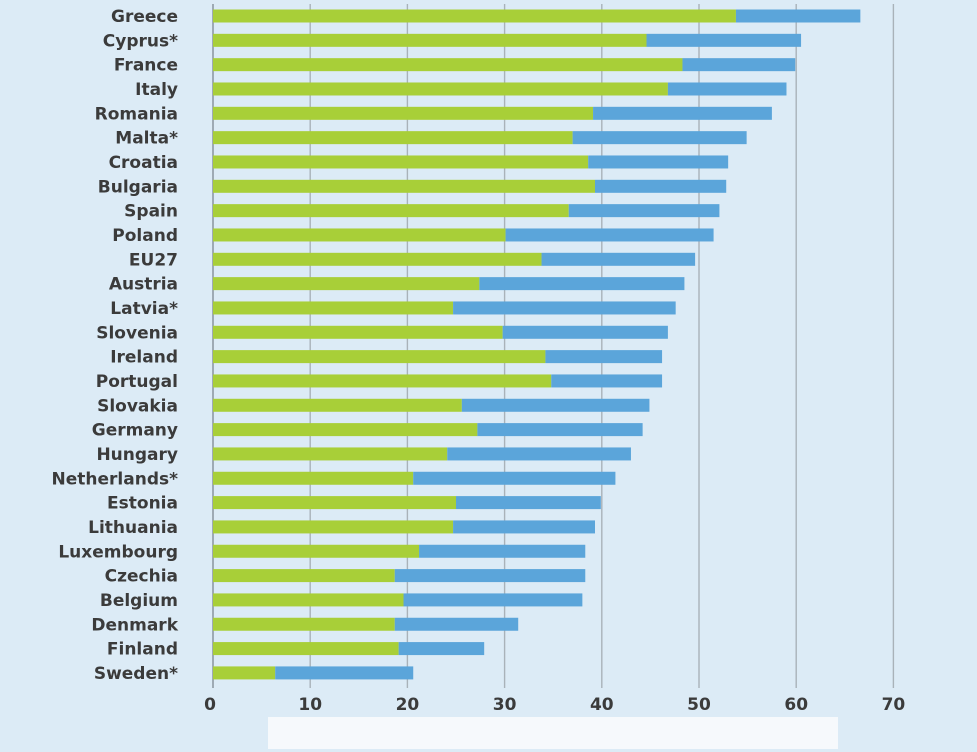  What do you see at coordinates (894, 705) in the screenshot?
I see `x-tick-label: 70` at bounding box center [894, 705].